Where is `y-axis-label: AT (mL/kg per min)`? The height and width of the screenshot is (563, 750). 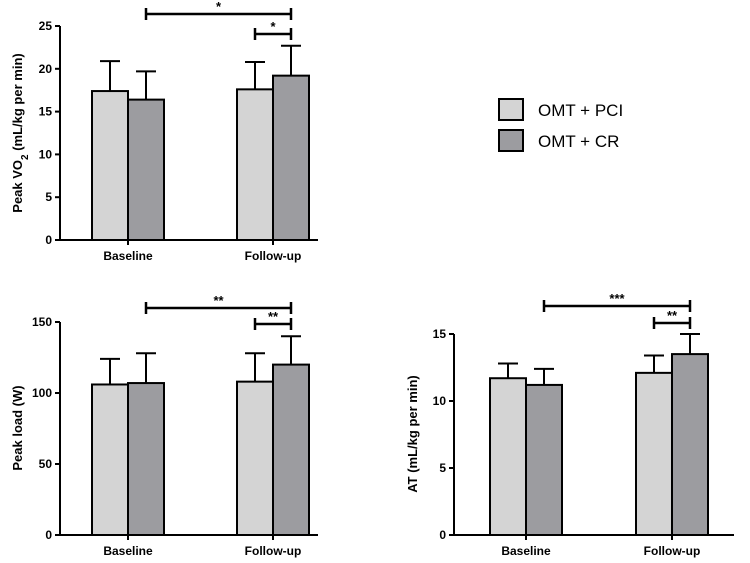
y-axis-label: AT (mL/kg per min) is located at coordinates (412, 433).